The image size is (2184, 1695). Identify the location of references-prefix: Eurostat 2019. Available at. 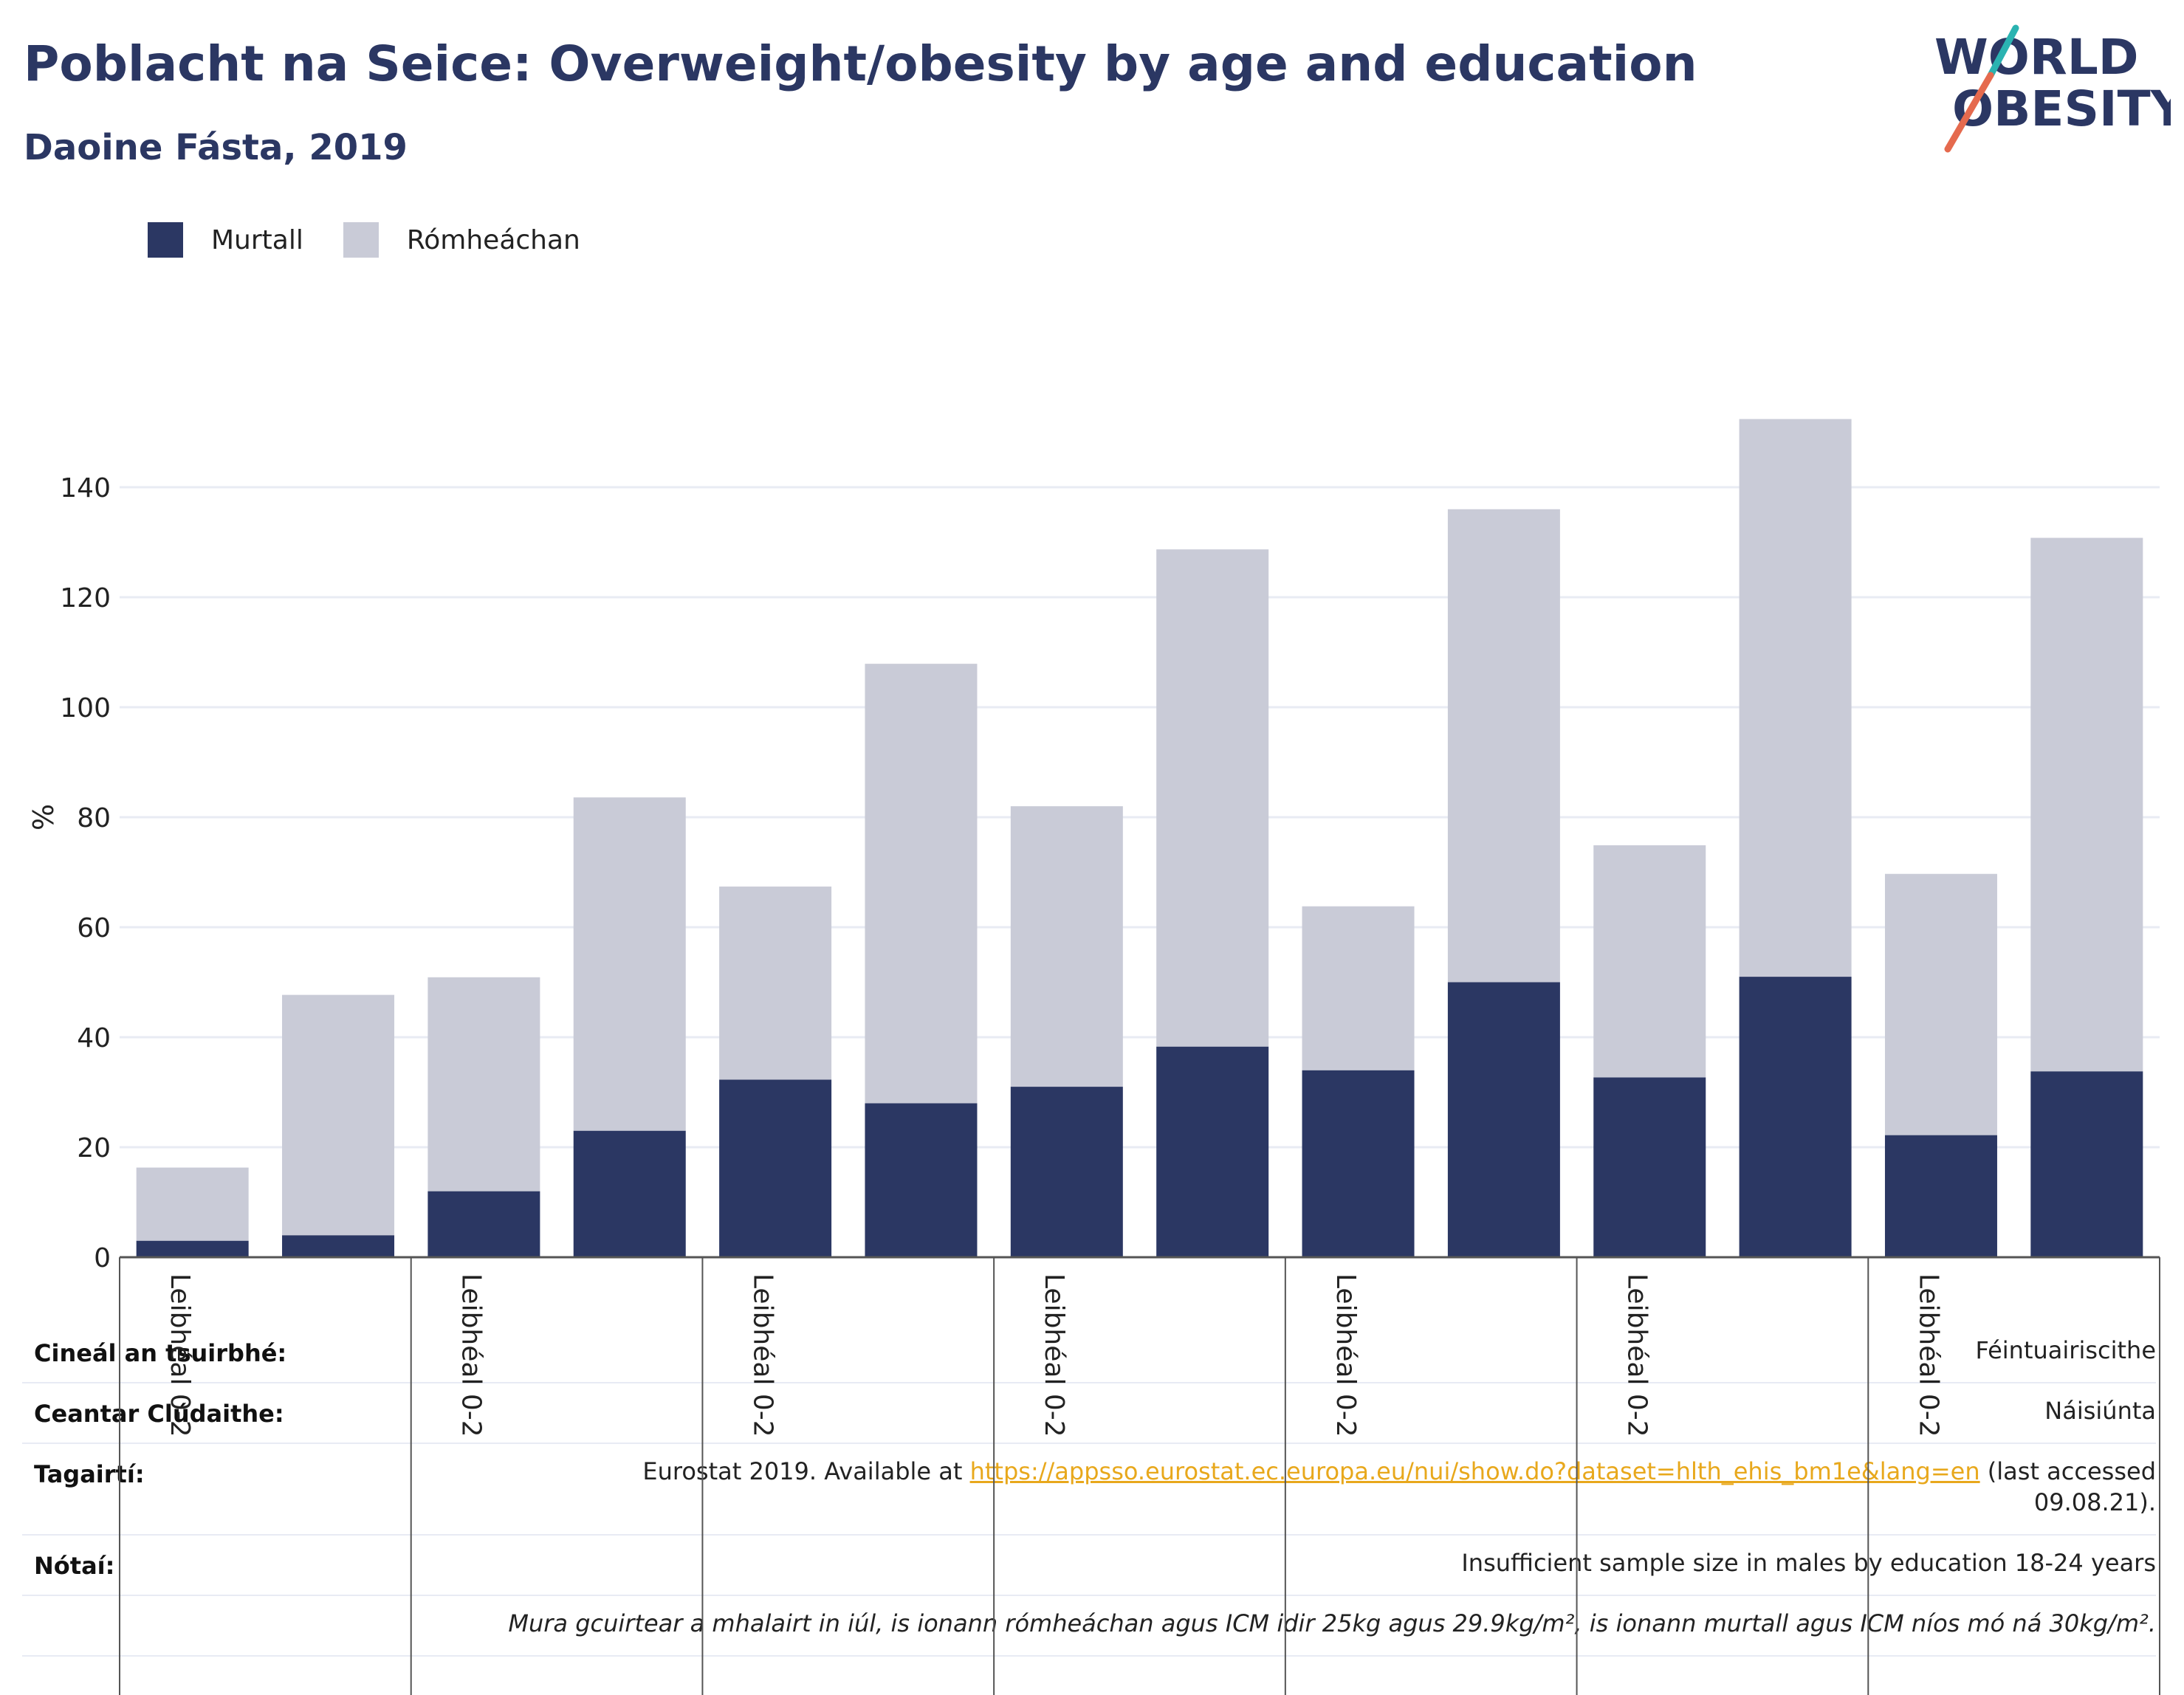
(806, 1471).